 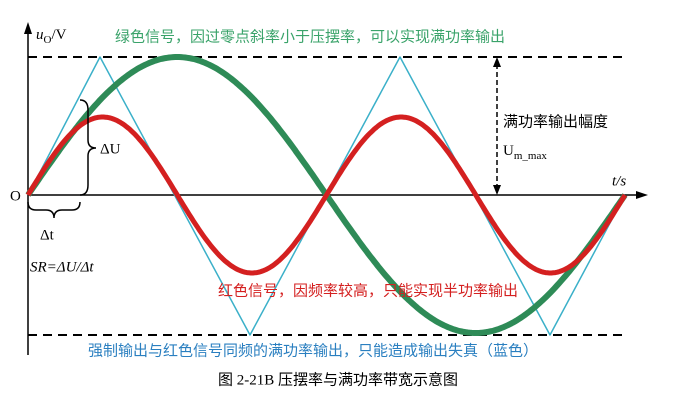 What do you see at coordinates (47, 235) in the screenshot?
I see `delta-t-label: Δt` at bounding box center [47, 235].